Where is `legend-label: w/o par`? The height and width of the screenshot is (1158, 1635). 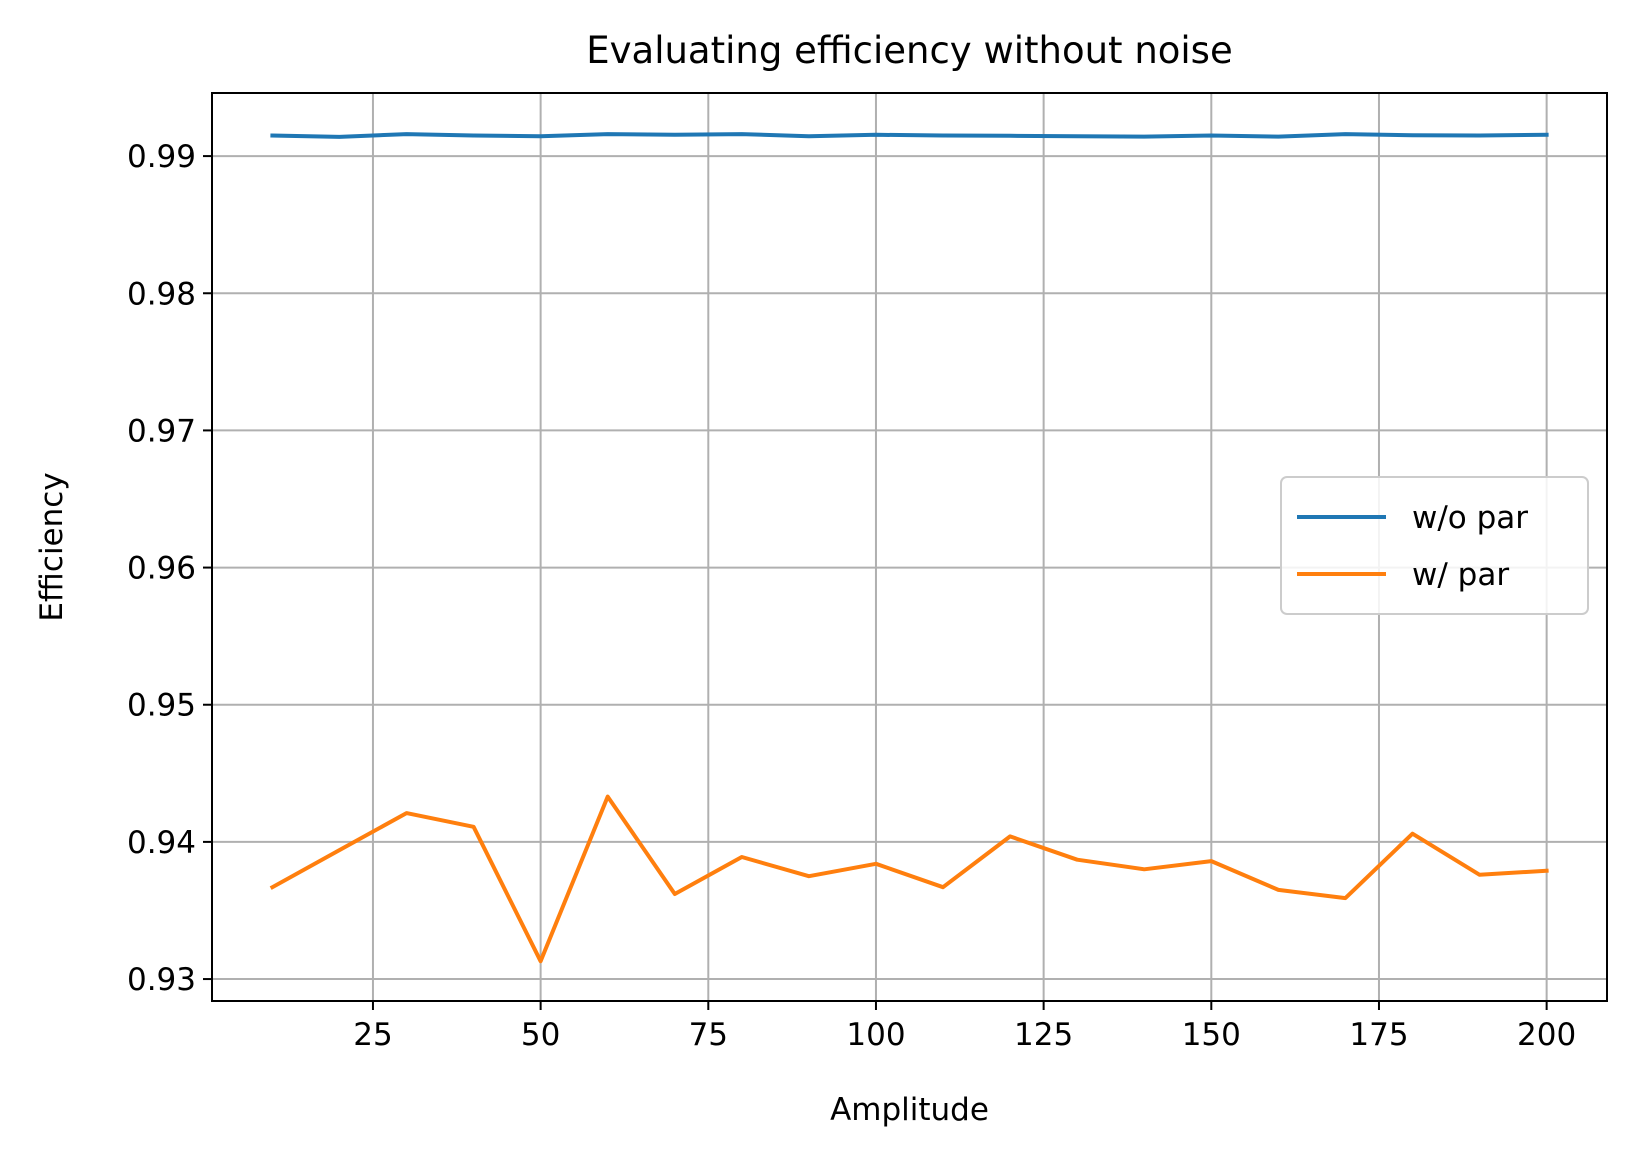
legend-label: w/o par is located at coordinates (1470, 518).